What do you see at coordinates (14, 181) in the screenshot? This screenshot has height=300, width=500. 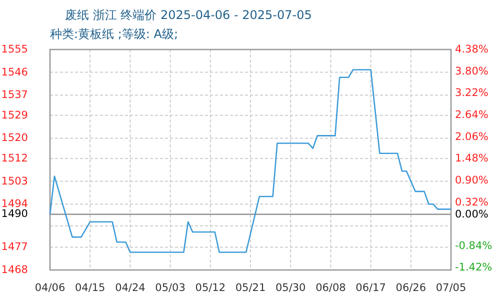 I see `y-tick-label: 1503` at bounding box center [14, 181].